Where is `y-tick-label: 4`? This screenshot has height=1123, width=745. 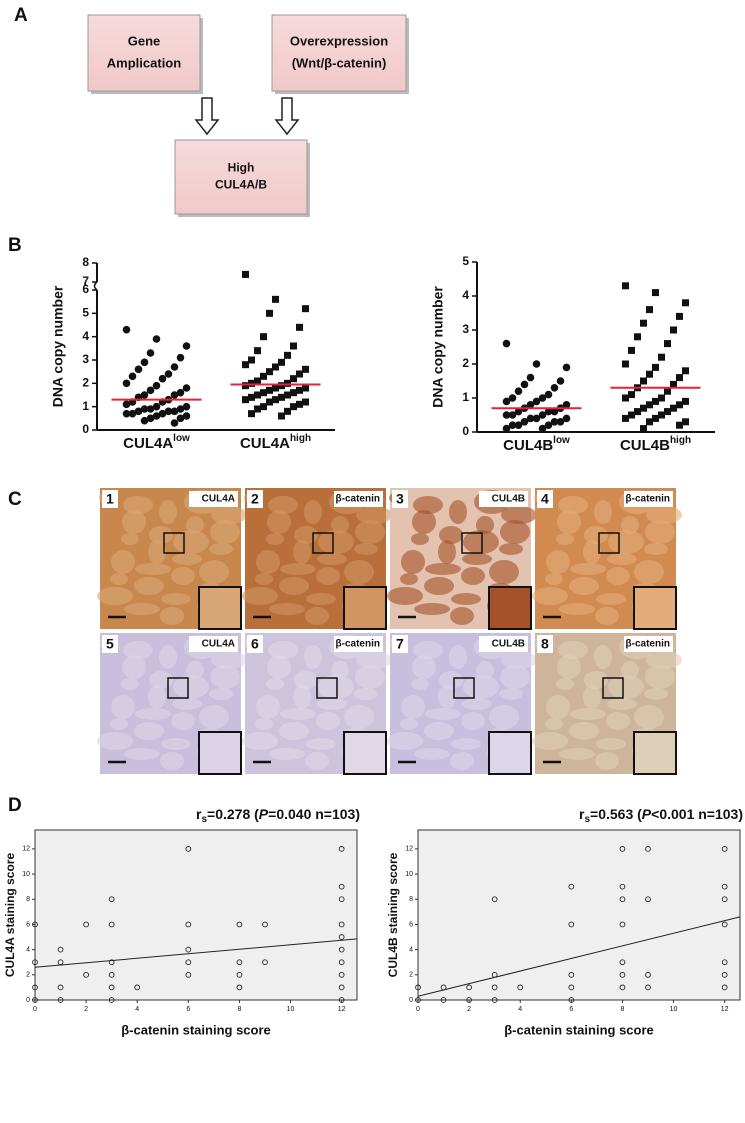
y-tick-label: 4 is located at coordinates (411, 949).